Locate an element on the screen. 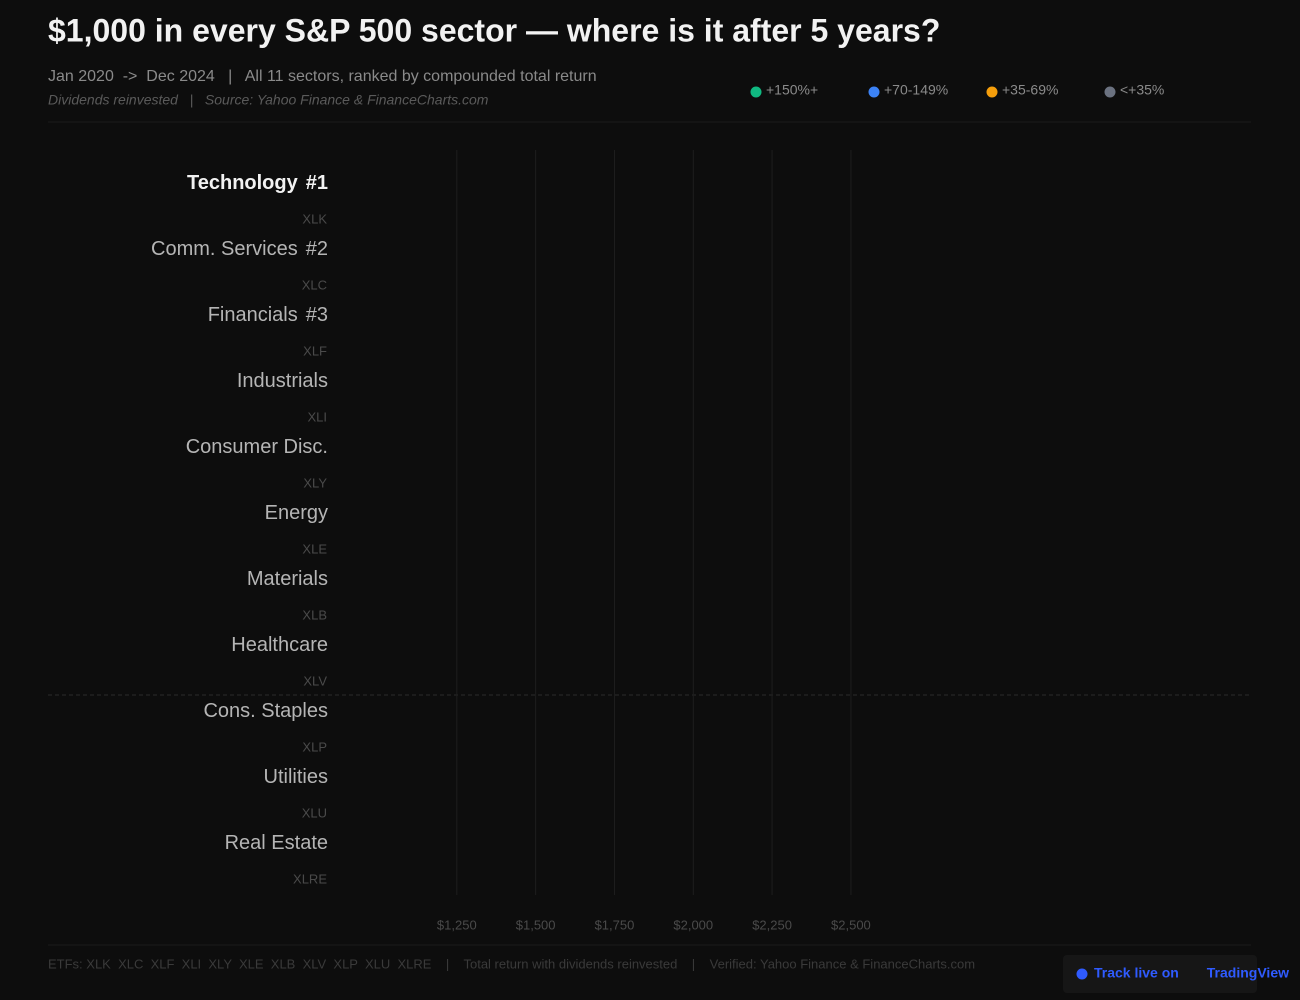 This screenshot has height=1000, width=1300. category-name: Materials is located at coordinates (287, 579).